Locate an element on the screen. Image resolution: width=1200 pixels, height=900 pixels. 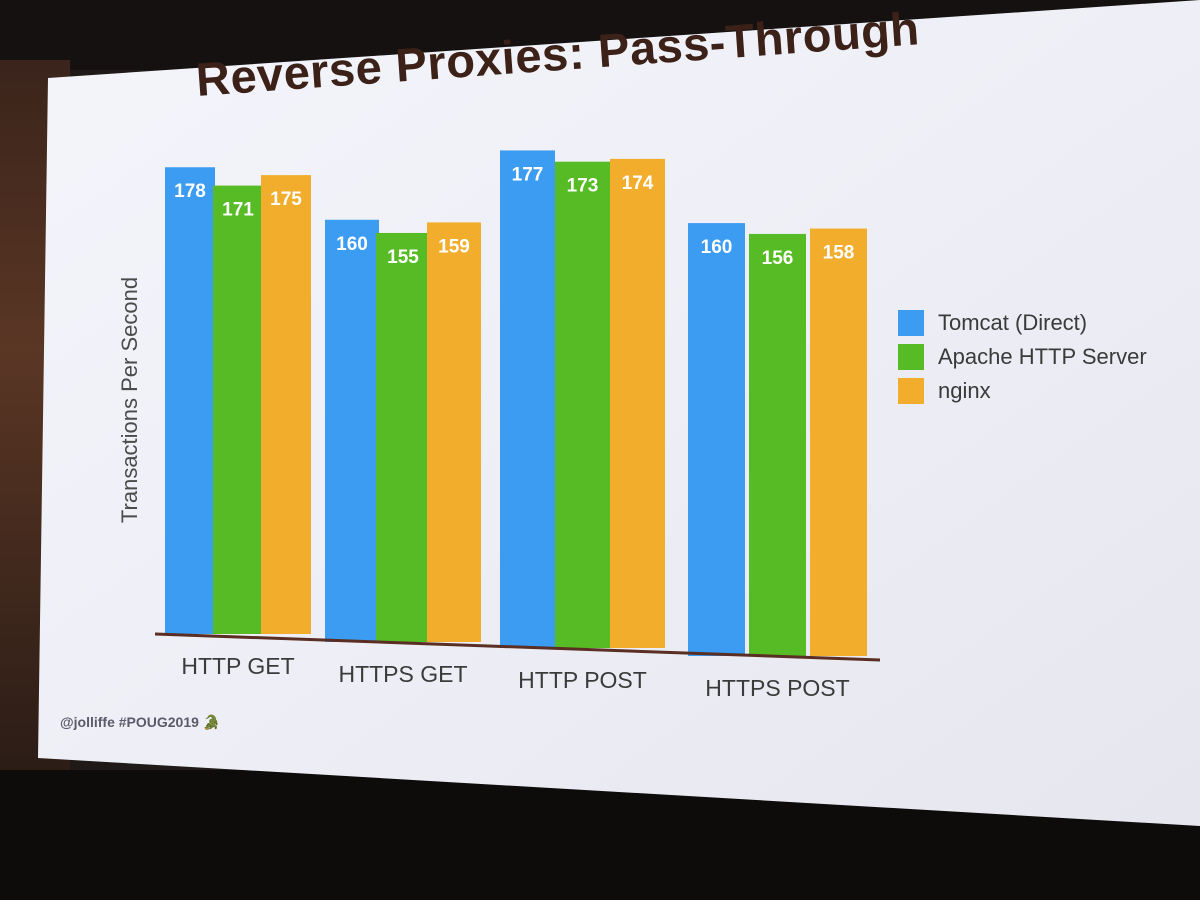
data-label: 159 is located at coordinates (454, 246).